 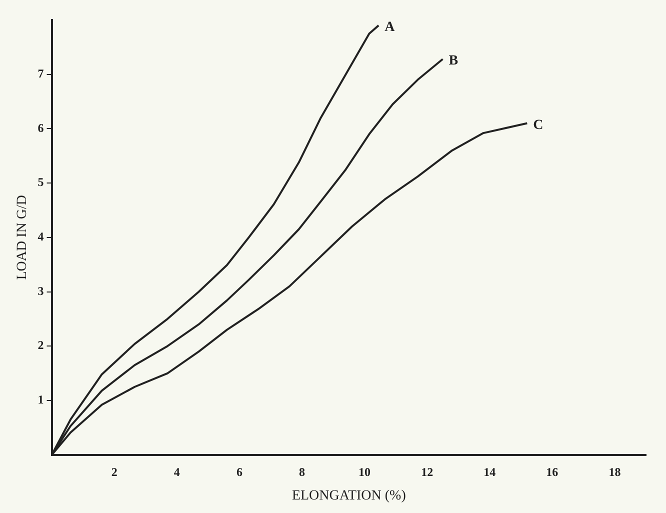 I want to click on y-tick-label: 1, so click(x=41, y=399).